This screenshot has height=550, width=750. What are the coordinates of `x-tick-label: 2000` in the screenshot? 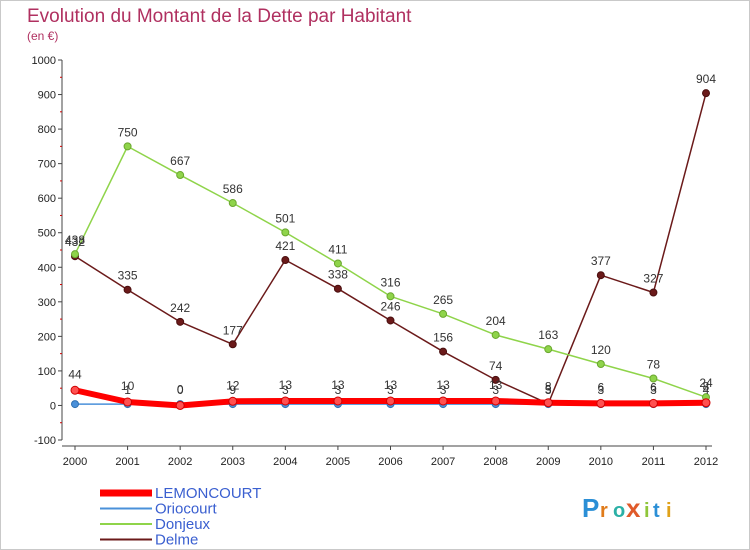 It's located at (75, 462).